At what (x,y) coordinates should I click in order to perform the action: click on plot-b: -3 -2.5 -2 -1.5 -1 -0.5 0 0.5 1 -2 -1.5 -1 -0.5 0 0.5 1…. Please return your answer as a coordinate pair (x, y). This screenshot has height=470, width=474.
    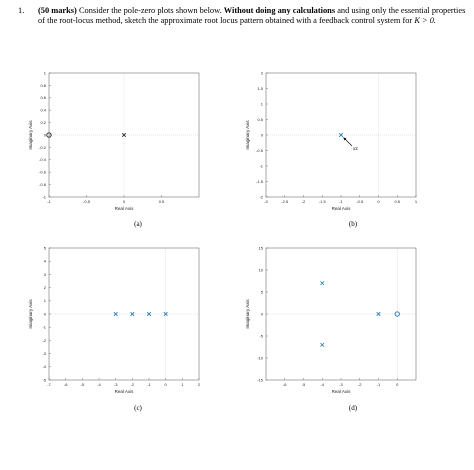
    Looking at the image, I should click on (331, 149).